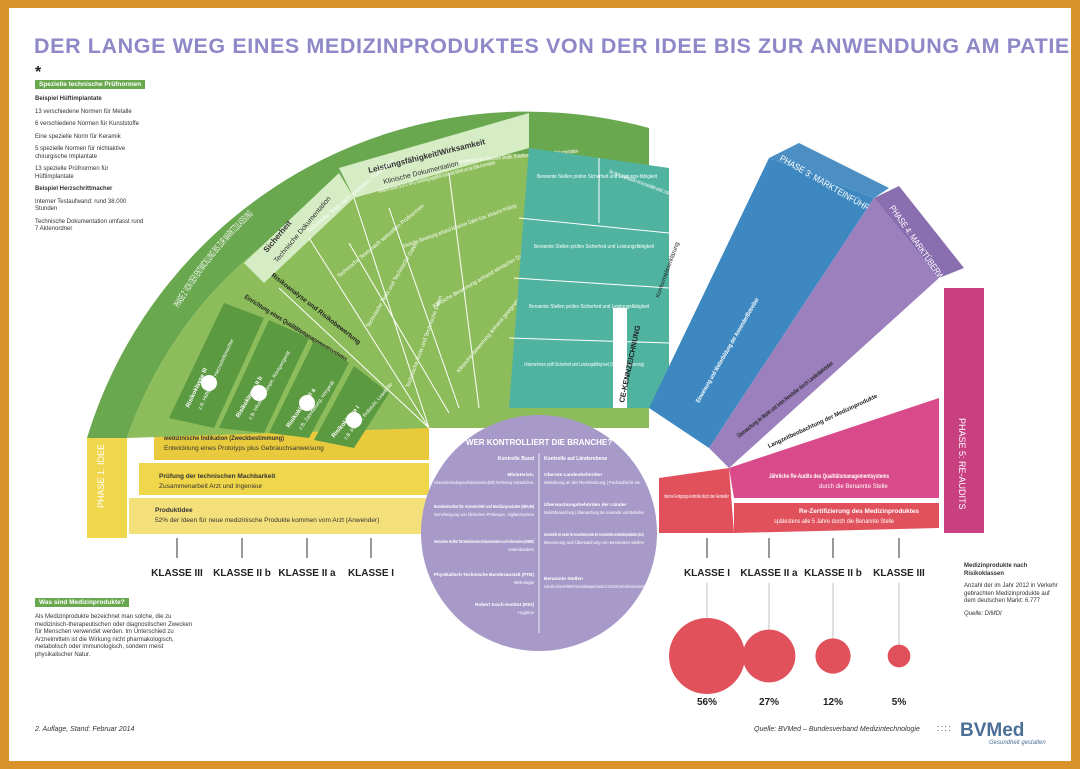 The image size is (1080, 769). What do you see at coordinates (824, 333) in the screenshot?
I see `phase-4-sector` at bounding box center [824, 333].